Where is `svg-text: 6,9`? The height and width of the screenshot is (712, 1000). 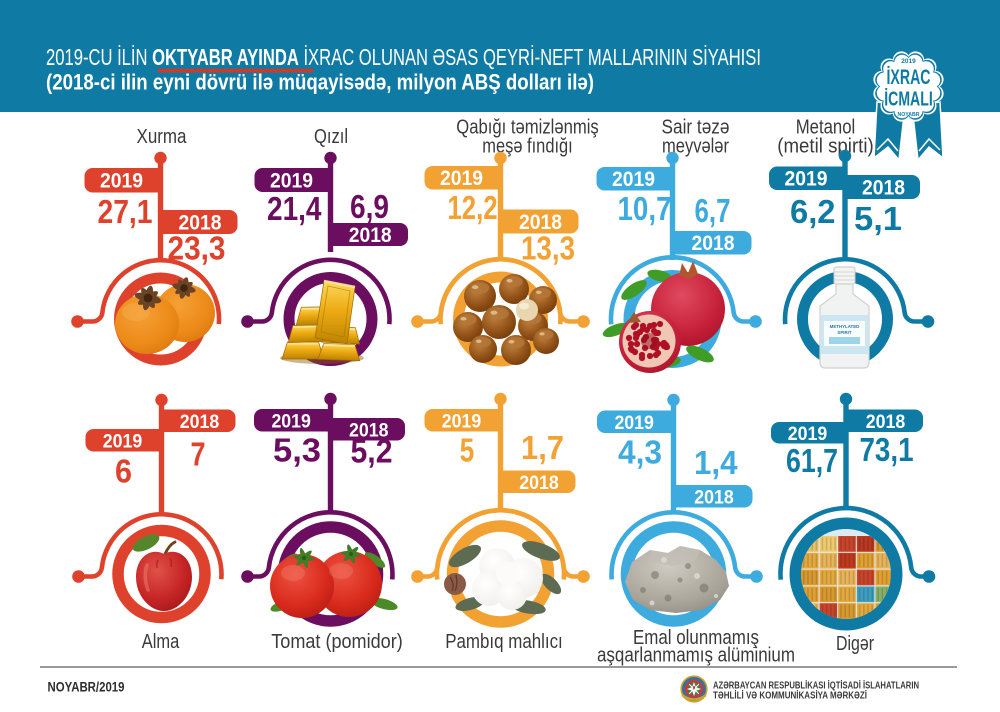
svg-text: 6,9 is located at coordinates (369, 206).